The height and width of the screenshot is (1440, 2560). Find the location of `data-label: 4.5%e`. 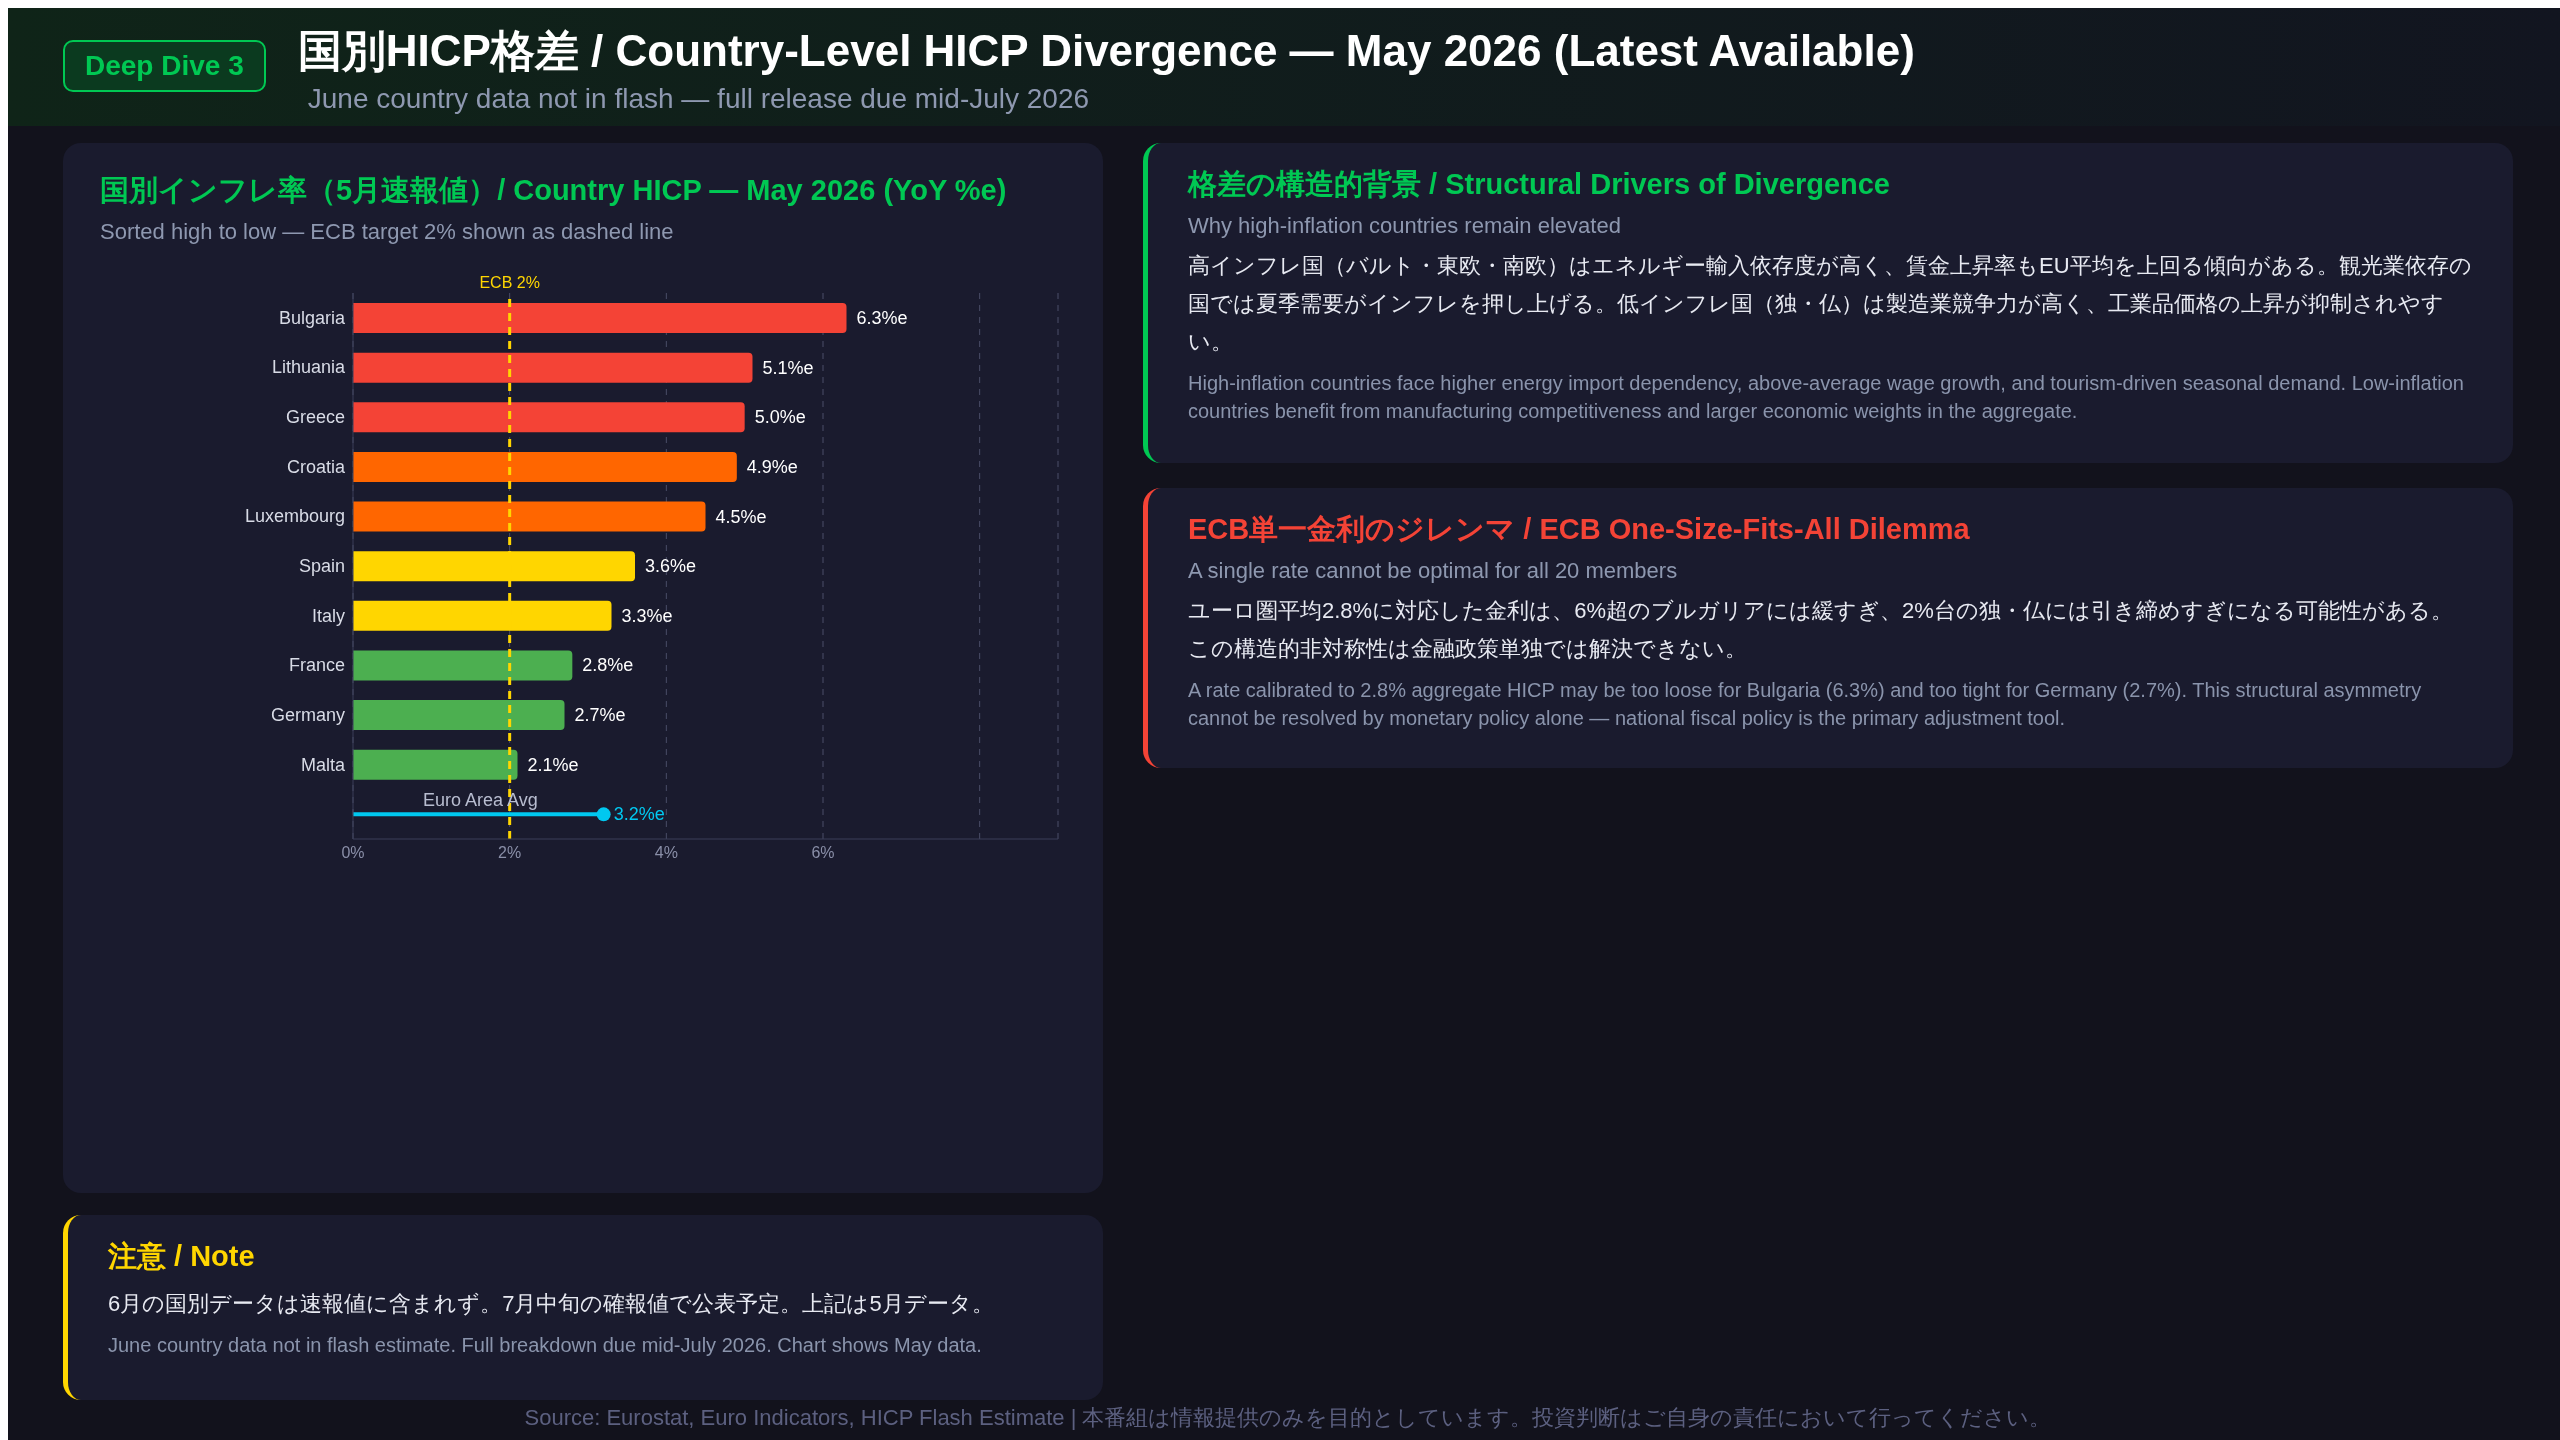

data-label: 4.5%e is located at coordinates (741, 516).